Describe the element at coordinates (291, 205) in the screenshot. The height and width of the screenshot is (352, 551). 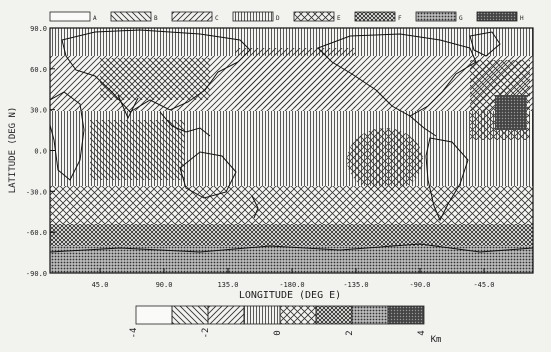
I see `band-south-mid` at that location.